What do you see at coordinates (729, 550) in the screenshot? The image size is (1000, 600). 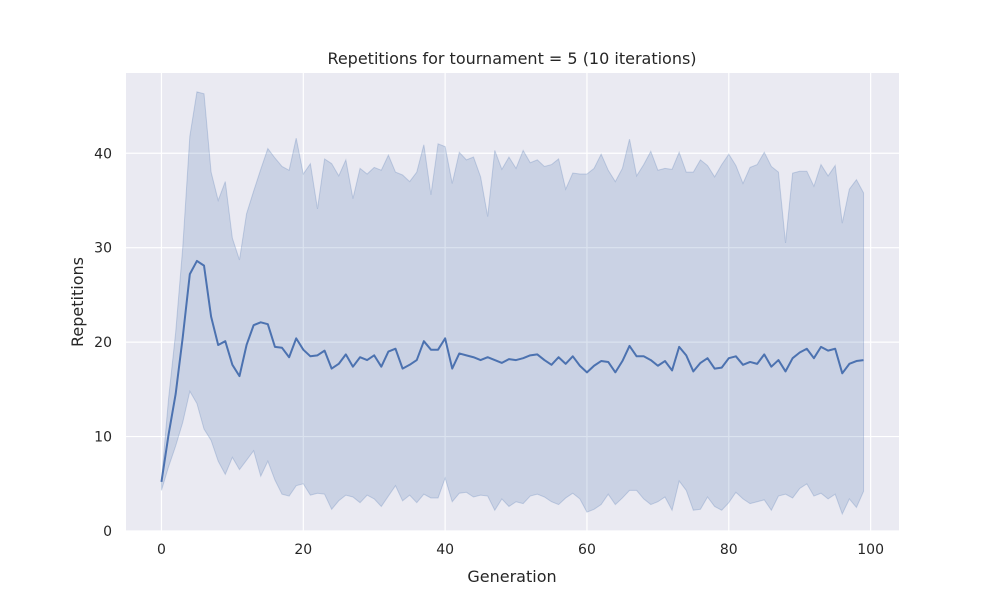 I see `x-tick-label: 80` at bounding box center [729, 550].